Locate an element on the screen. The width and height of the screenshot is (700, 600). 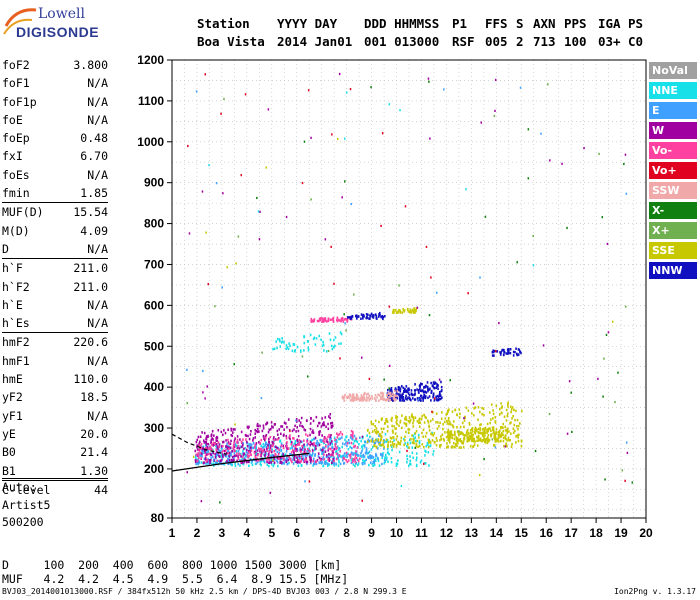
param-value: 211.0 is located at coordinates (90, 268).